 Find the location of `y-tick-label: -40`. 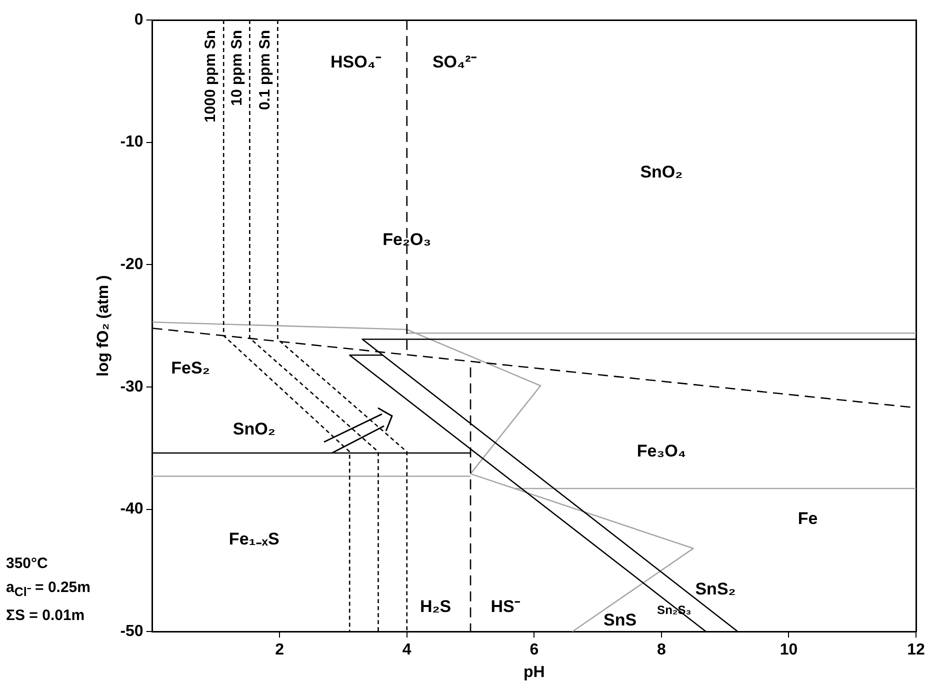

y-tick-label: -40 is located at coordinates (132, 509).